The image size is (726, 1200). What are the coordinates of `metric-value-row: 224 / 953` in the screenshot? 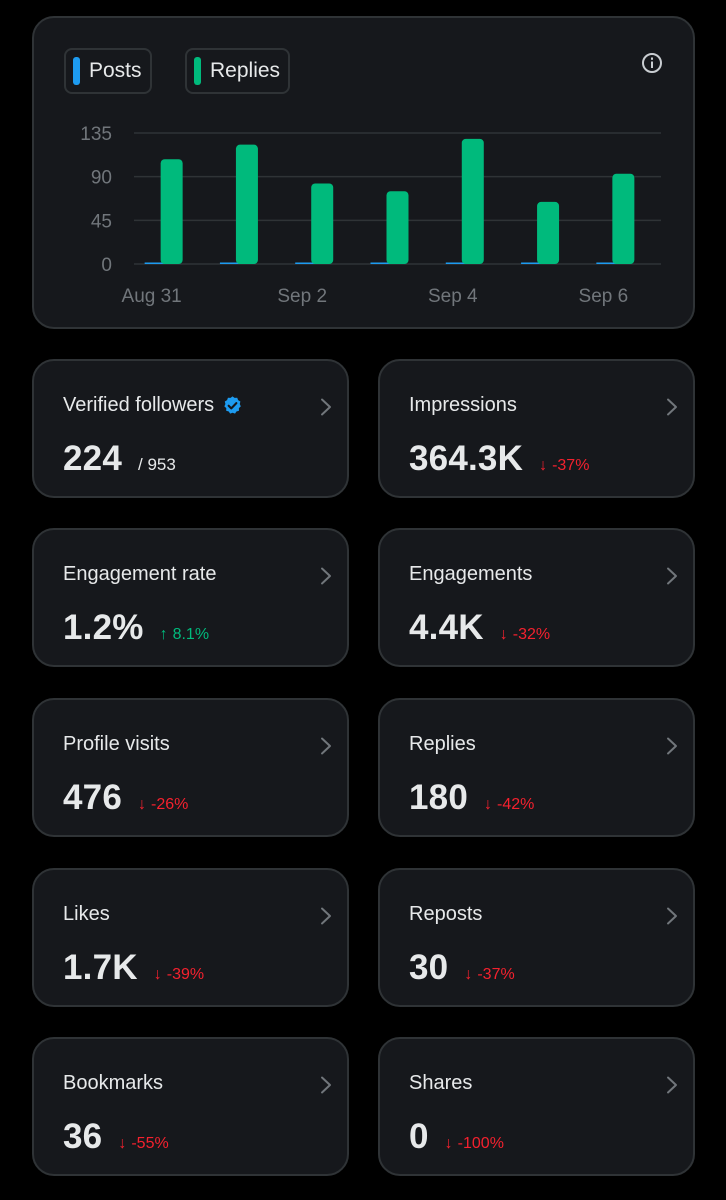 It's located at (119, 459).